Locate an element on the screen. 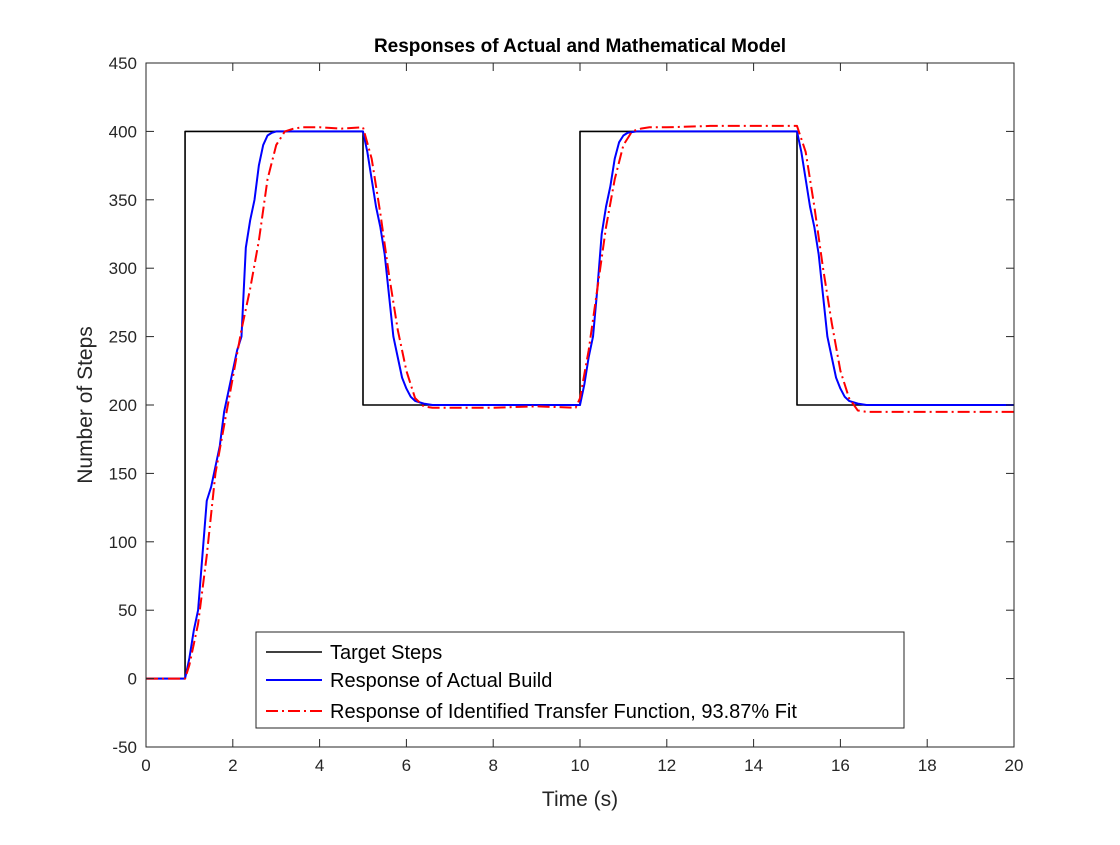 The image size is (1120, 845). y-tick-label: 300 is located at coordinates (123, 268).